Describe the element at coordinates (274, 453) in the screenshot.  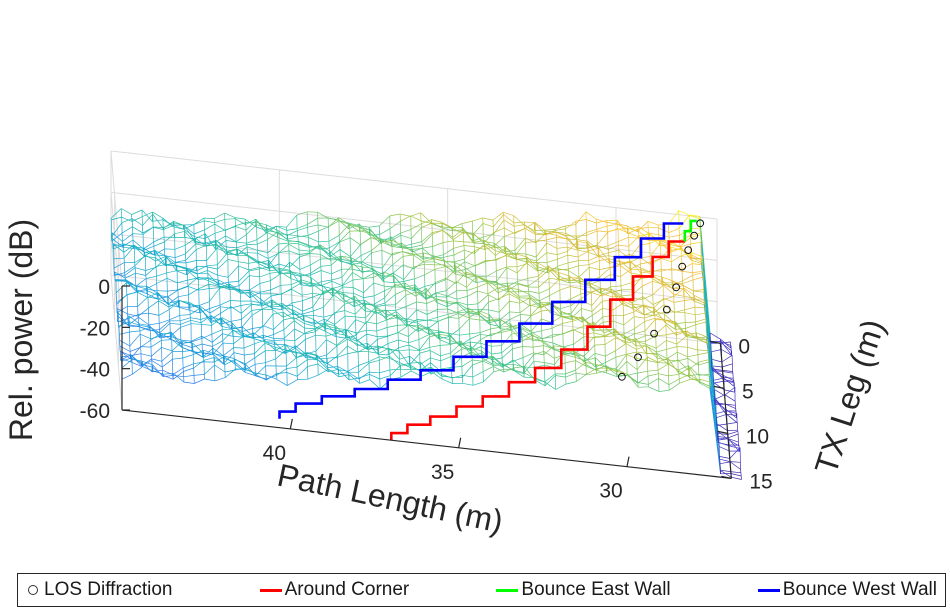
I see `x-tick-label: 40` at that location.